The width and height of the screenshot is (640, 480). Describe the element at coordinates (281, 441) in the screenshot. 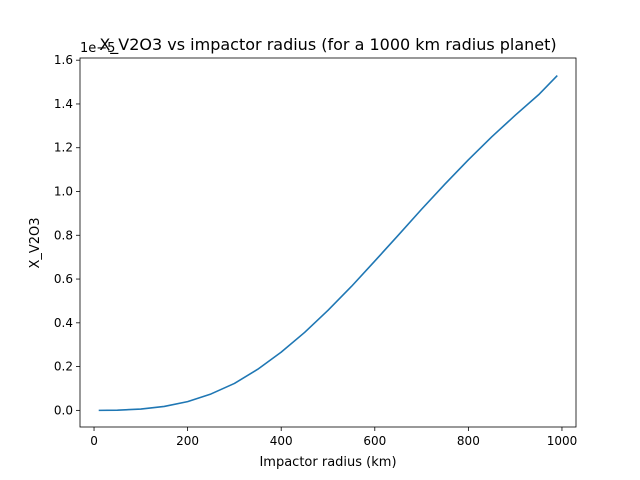

I see `x-tick-label: 400` at that location.